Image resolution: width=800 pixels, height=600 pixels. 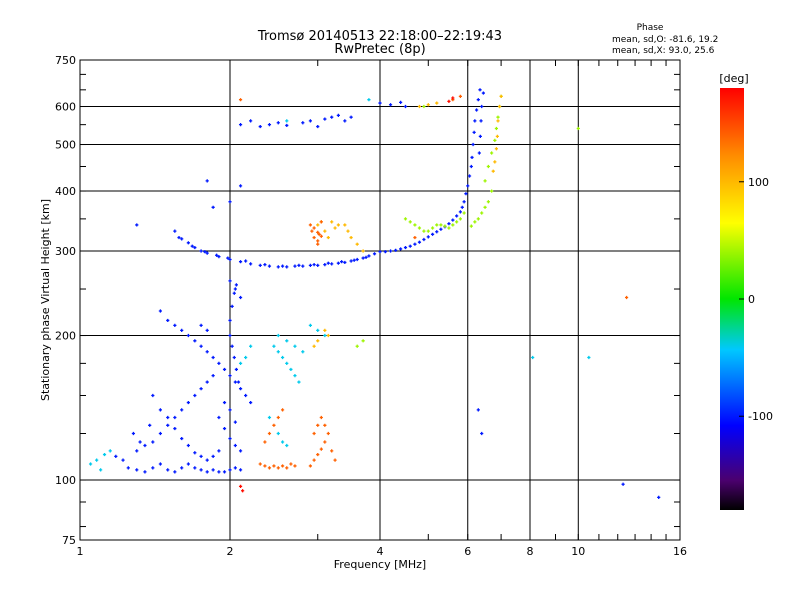 What do you see at coordinates (45, 300) in the screenshot?
I see `y-axis-label: Stationary phase Virtual Height [km]` at bounding box center [45, 300].